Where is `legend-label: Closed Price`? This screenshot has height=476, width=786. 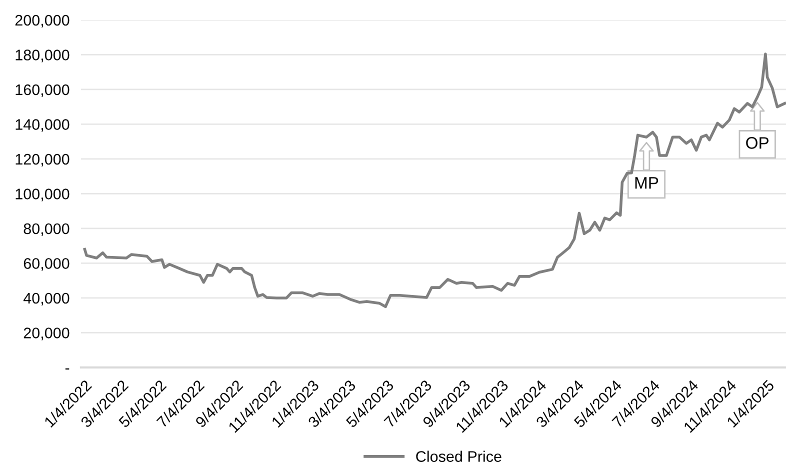 legend-label: Closed Price is located at coordinates (459, 456).